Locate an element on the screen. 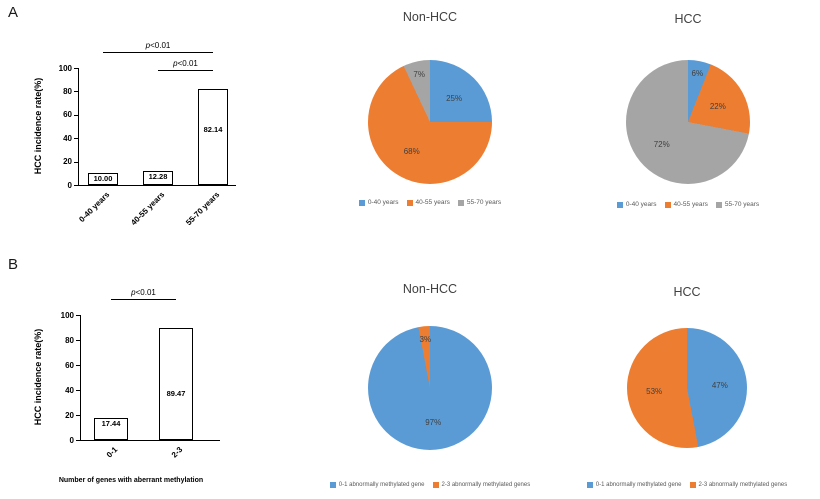 This screenshot has width=820, height=499. legend-item: 0-40 years is located at coordinates (378, 202).